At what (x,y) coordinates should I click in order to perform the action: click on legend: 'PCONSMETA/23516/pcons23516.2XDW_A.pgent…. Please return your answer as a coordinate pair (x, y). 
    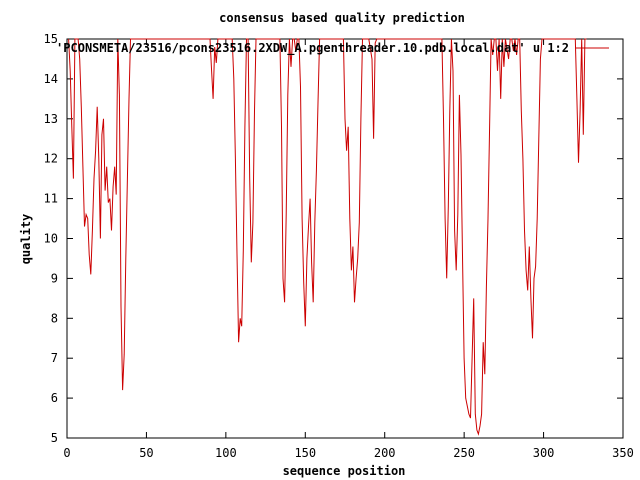
    Looking at the image, I should click on (332, 48).